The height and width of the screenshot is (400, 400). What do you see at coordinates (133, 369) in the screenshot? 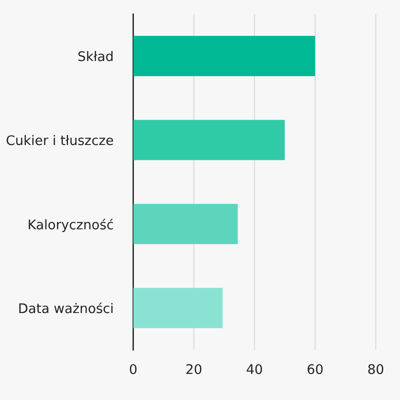
I see `x-tick-label: 0` at bounding box center [133, 369].